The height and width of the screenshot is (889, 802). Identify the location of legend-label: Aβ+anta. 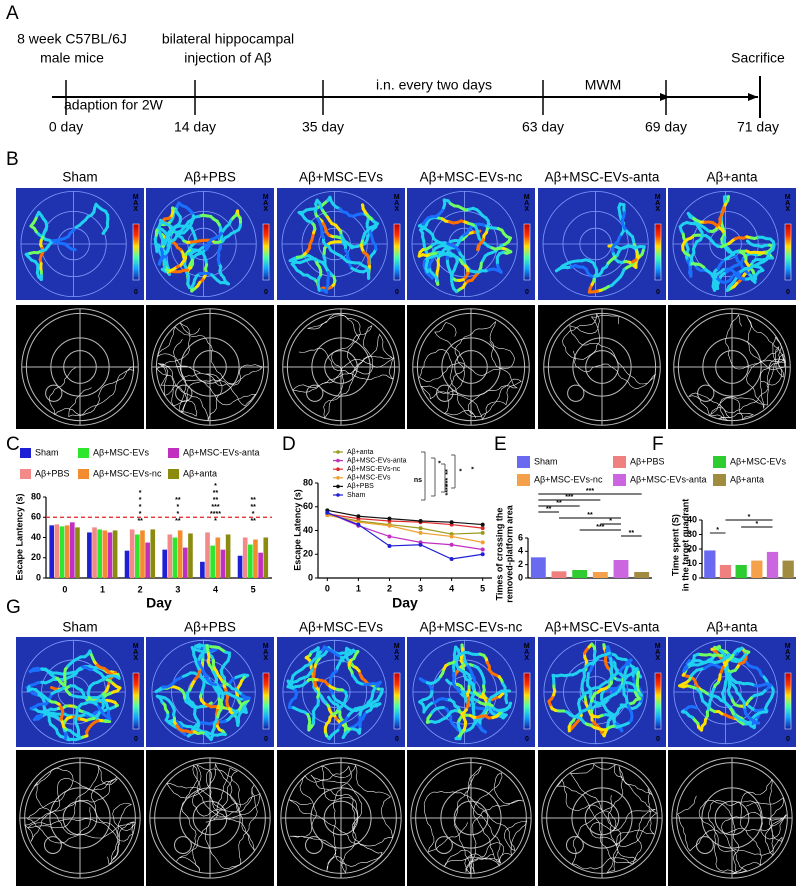
(747, 479).